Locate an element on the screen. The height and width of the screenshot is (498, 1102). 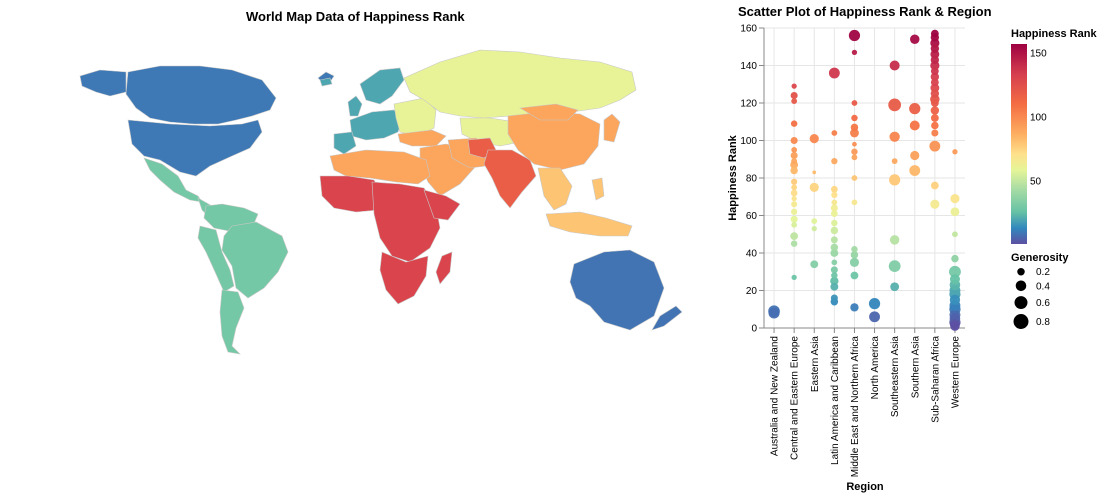
scatter-points is located at coordinates (864, 180).